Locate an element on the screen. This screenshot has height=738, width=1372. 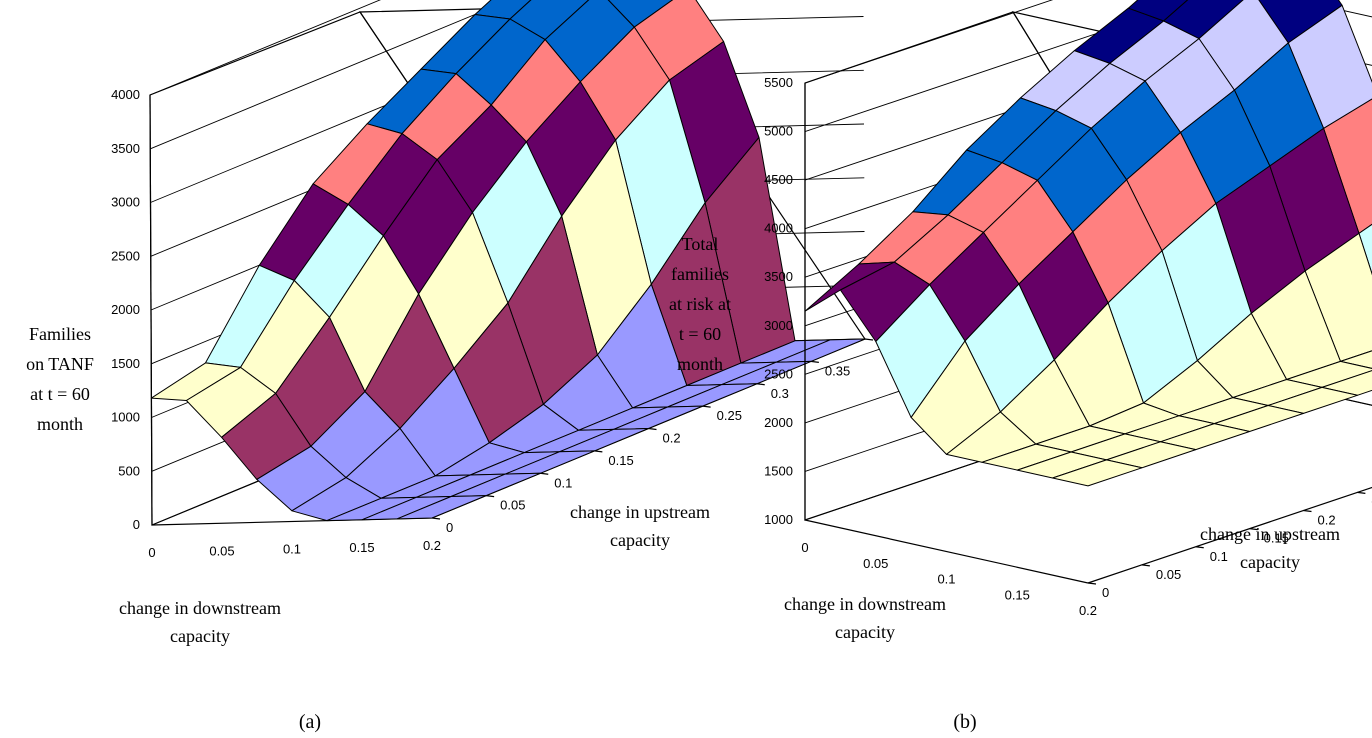
panel-caption: (b) is located at coordinates (964, 722).